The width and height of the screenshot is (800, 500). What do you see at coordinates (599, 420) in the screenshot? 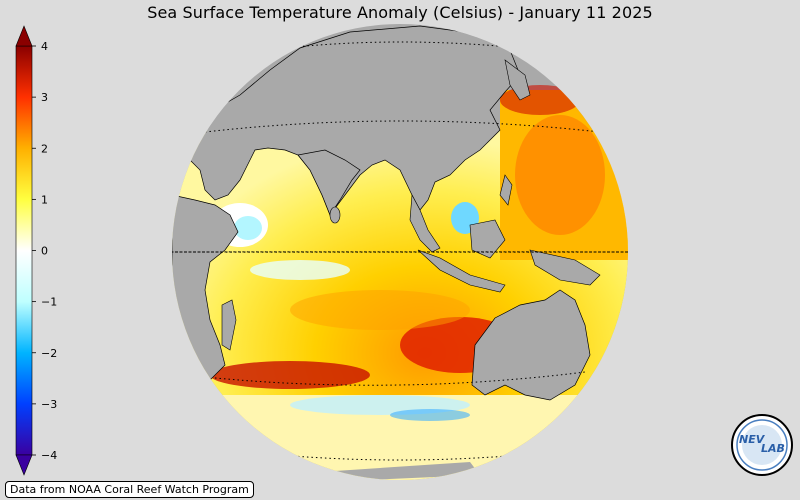
I see `pale-patch-southeast` at bounding box center [599, 420].